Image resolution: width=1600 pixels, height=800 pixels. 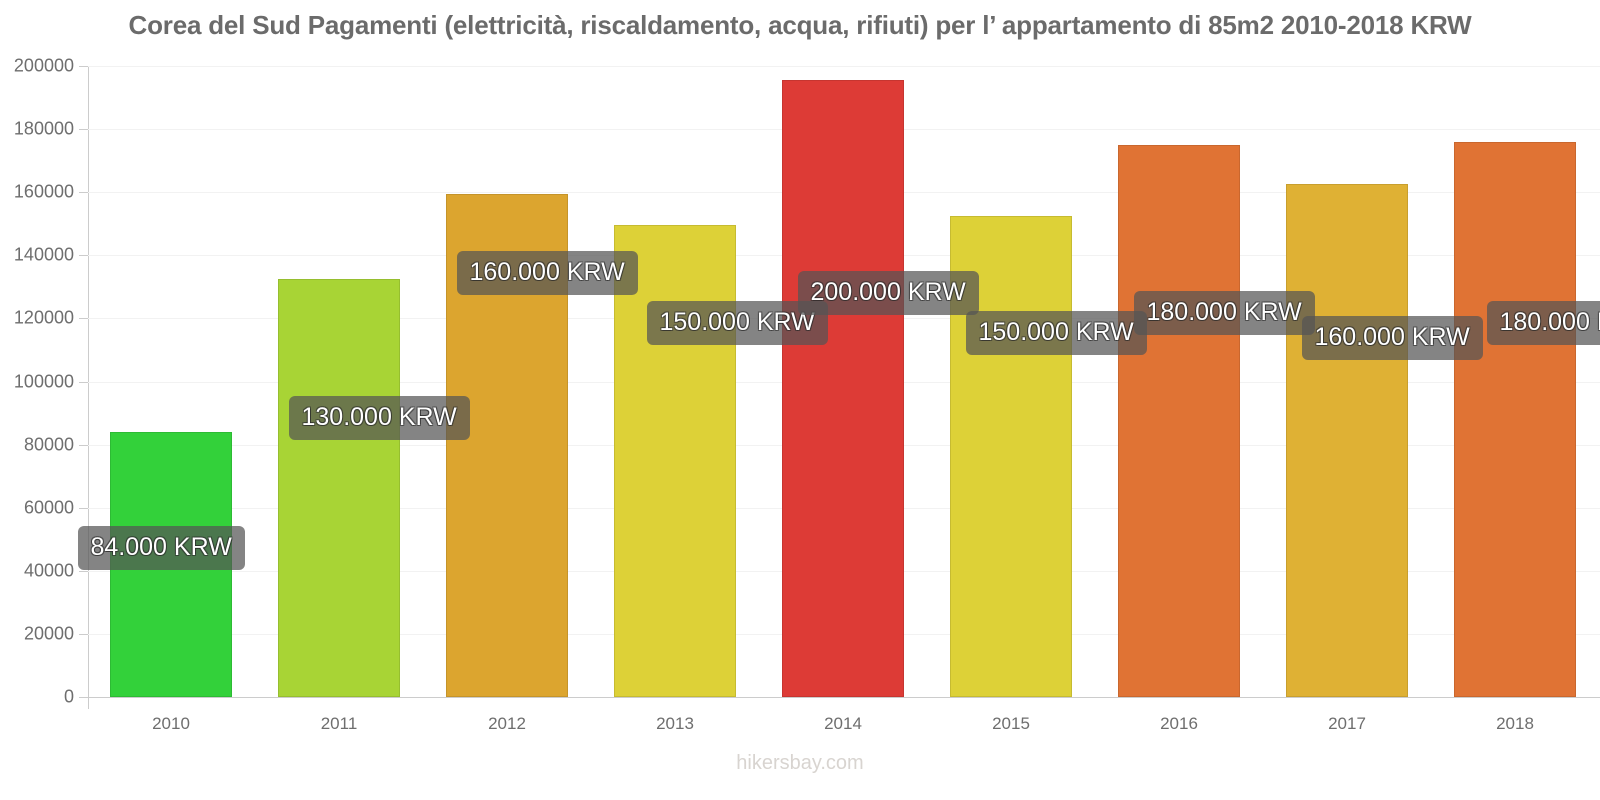 I want to click on value-tooltip: 84.000 KRW, so click(x=161, y=548).